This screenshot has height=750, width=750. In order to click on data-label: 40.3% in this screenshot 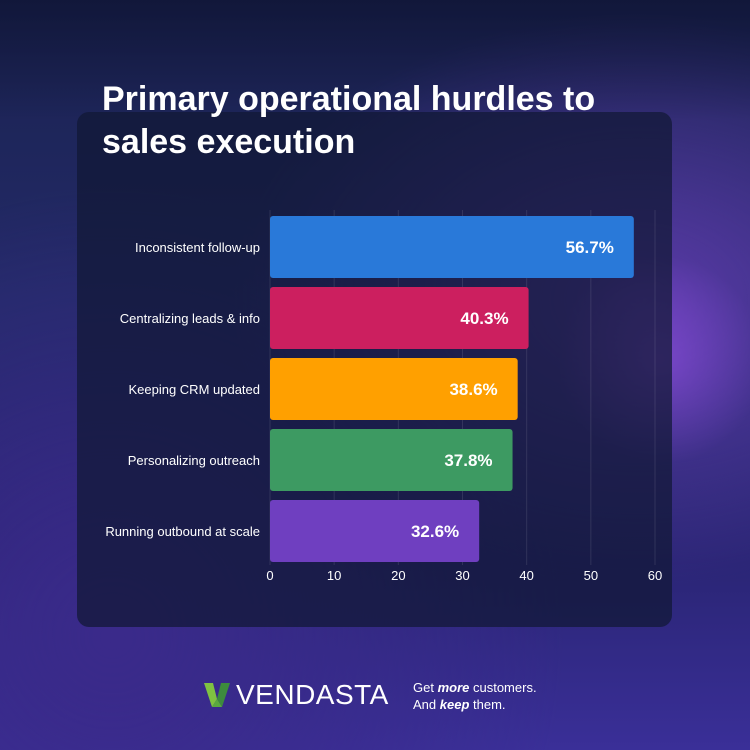, I will do `click(484, 318)`.